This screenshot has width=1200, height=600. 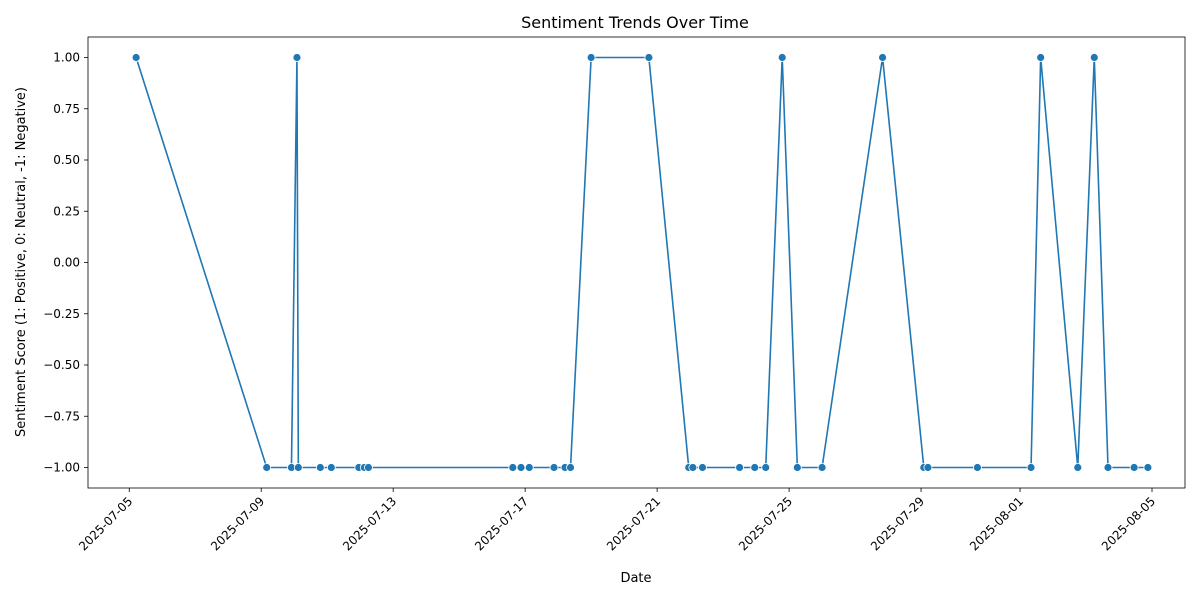 I want to click on chart-title: Sentiment Trends Over Time, so click(x=635, y=22).